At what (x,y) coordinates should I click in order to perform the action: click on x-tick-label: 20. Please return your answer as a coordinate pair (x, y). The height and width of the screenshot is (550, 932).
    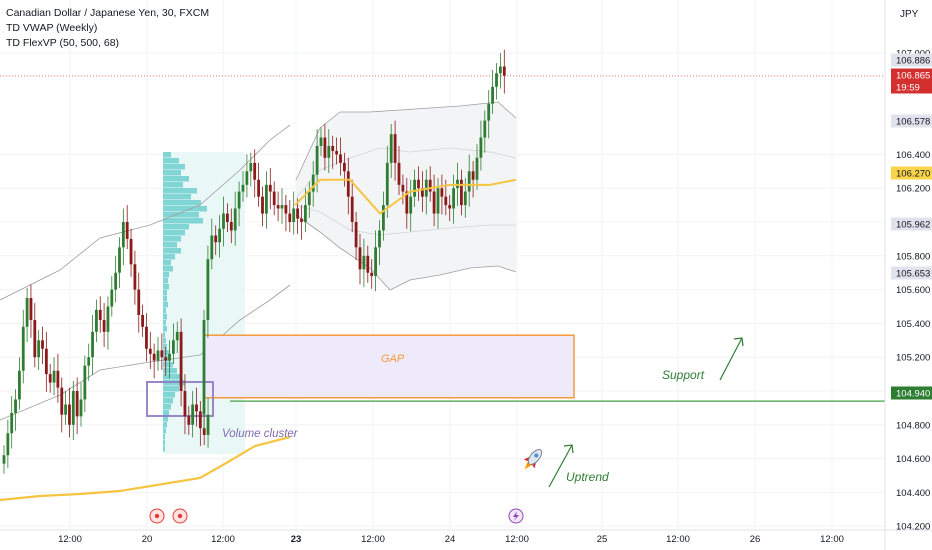
    Looking at the image, I should click on (147, 539).